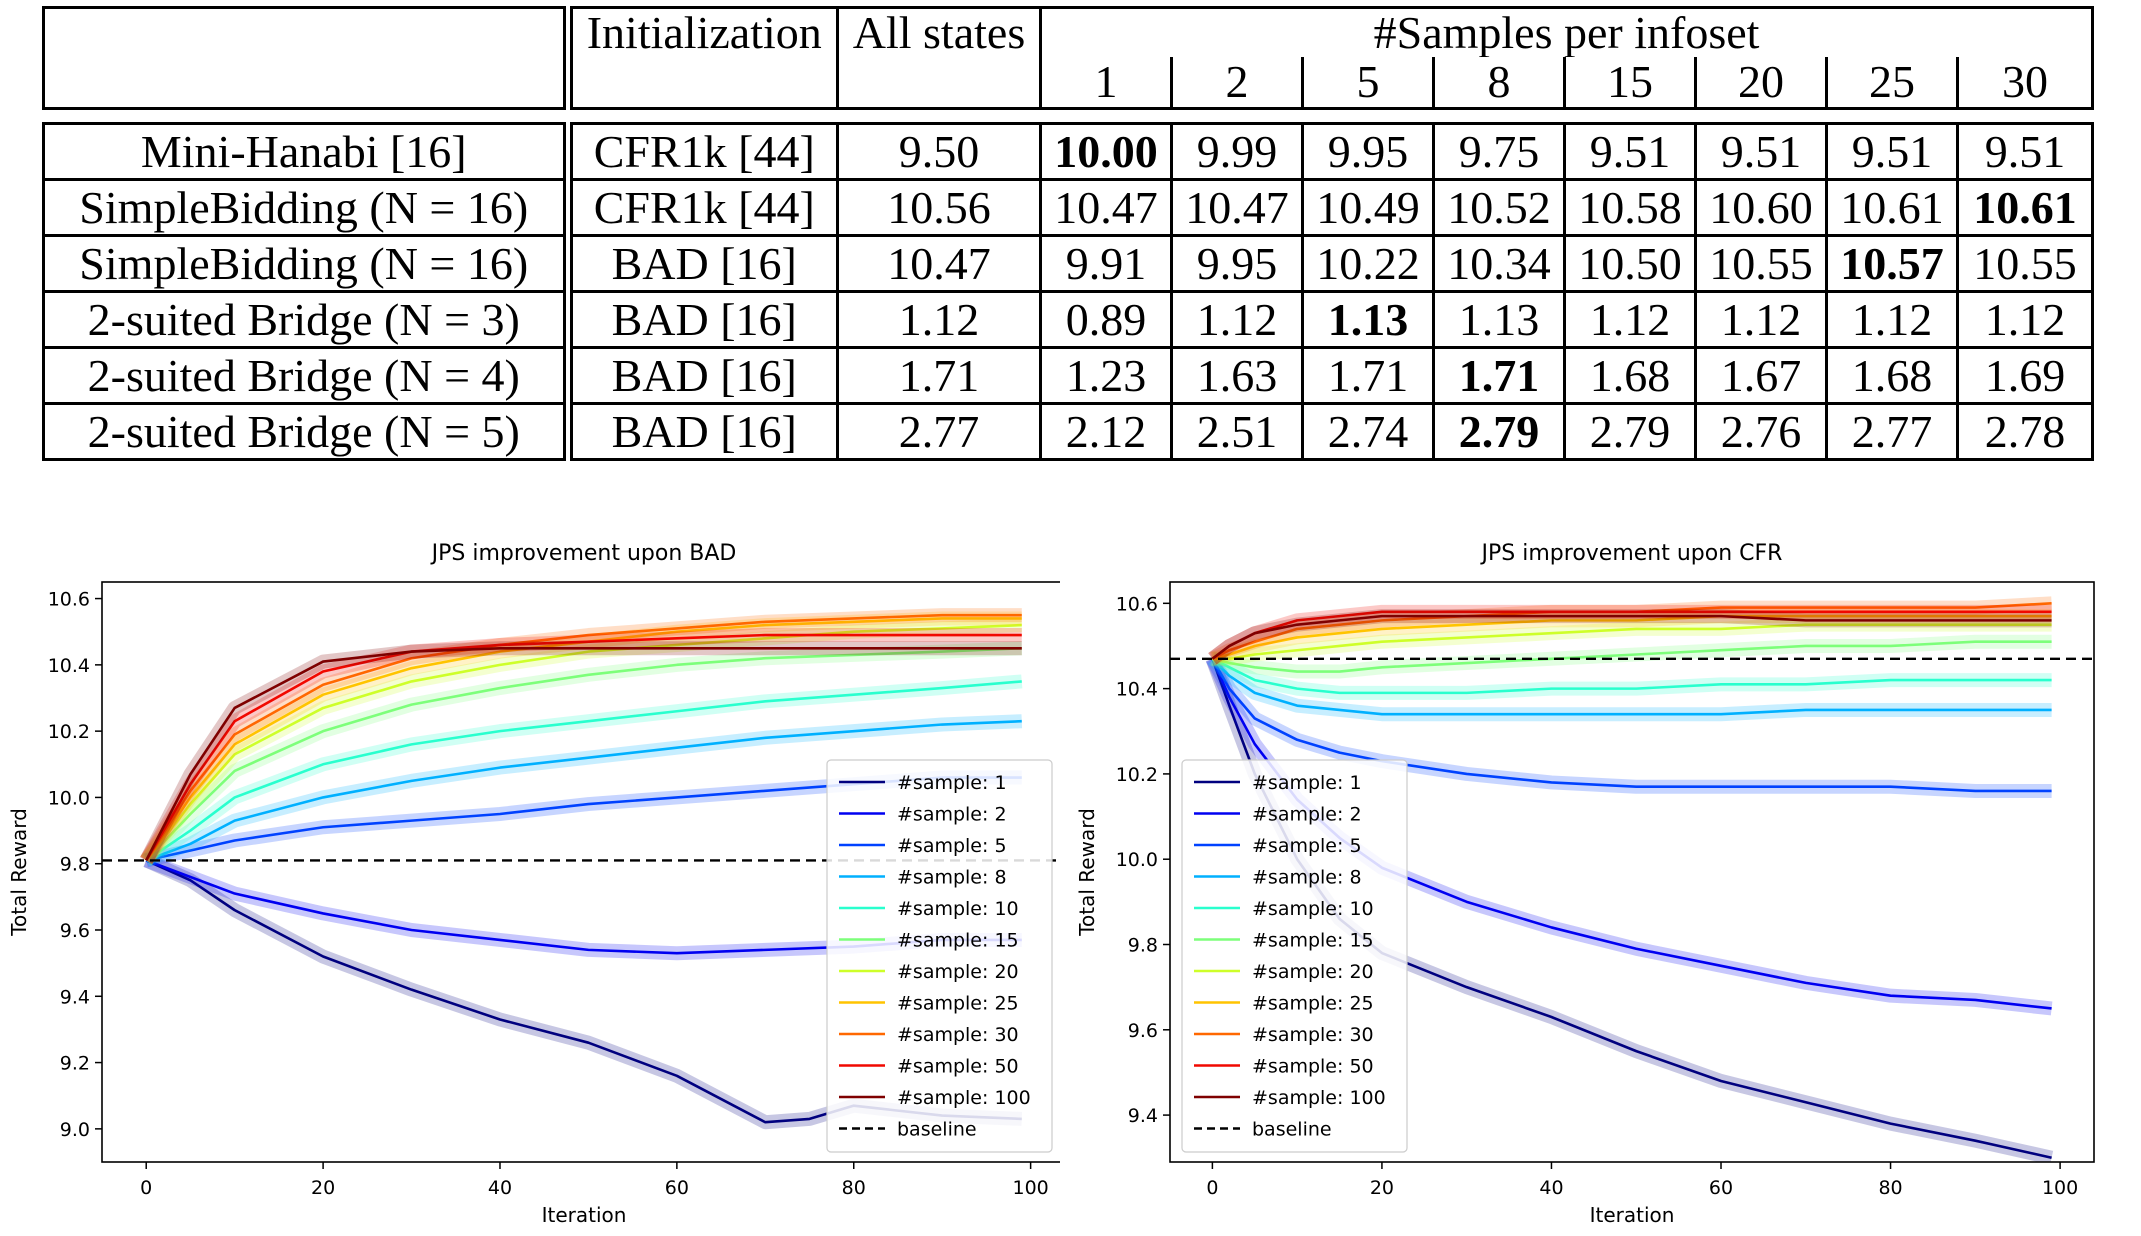 This screenshot has width=2141, height=1236. Describe the element at coordinates (307, 375) in the screenshot. I see `cell-game: 2-suited Bridge (N = 4)` at that location.